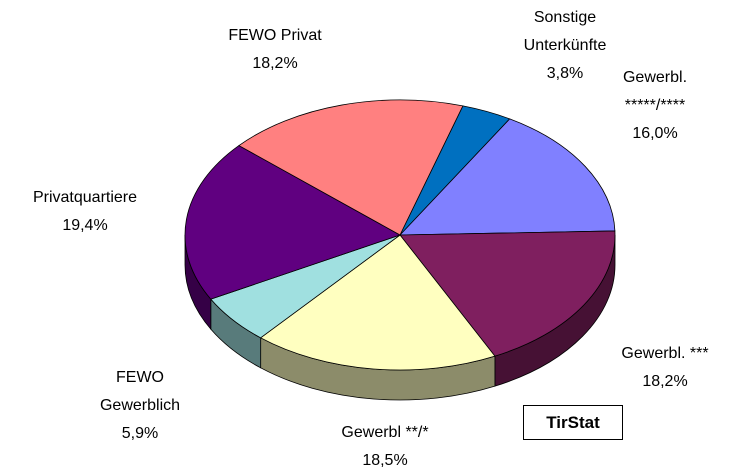  What do you see at coordinates (665, 353) in the screenshot?
I see `category-label: Gewerbl. ***` at bounding box center [665, 353].